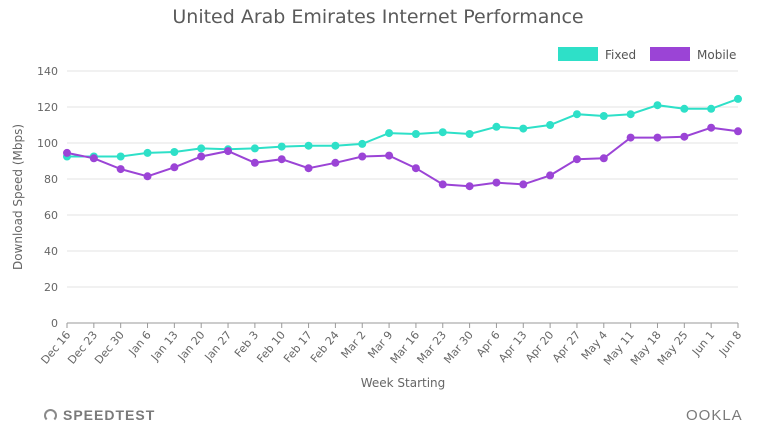 The image size is (759, 426). What do you see at coordinates (109, 348) in the screenshot?
I see `x-tick-label: Dec 30` at bounding box center [109, 348].